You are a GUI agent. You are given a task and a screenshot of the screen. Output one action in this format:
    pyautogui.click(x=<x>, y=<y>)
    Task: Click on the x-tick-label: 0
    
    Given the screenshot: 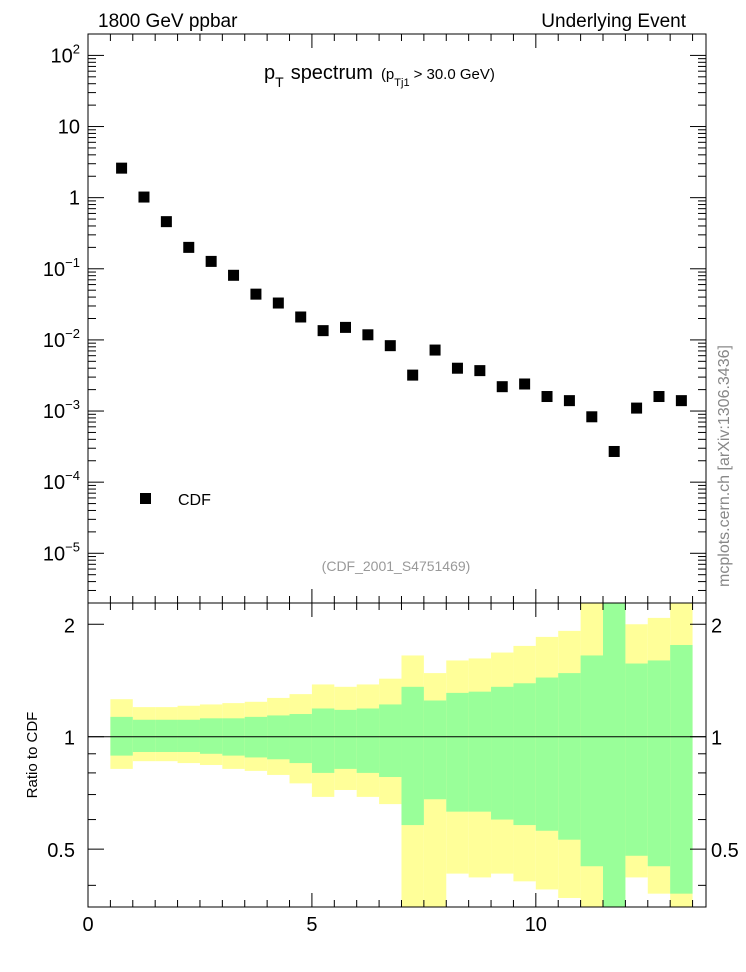 What is the action you would take?
    pyautogui.click(x=87, y=925)
    